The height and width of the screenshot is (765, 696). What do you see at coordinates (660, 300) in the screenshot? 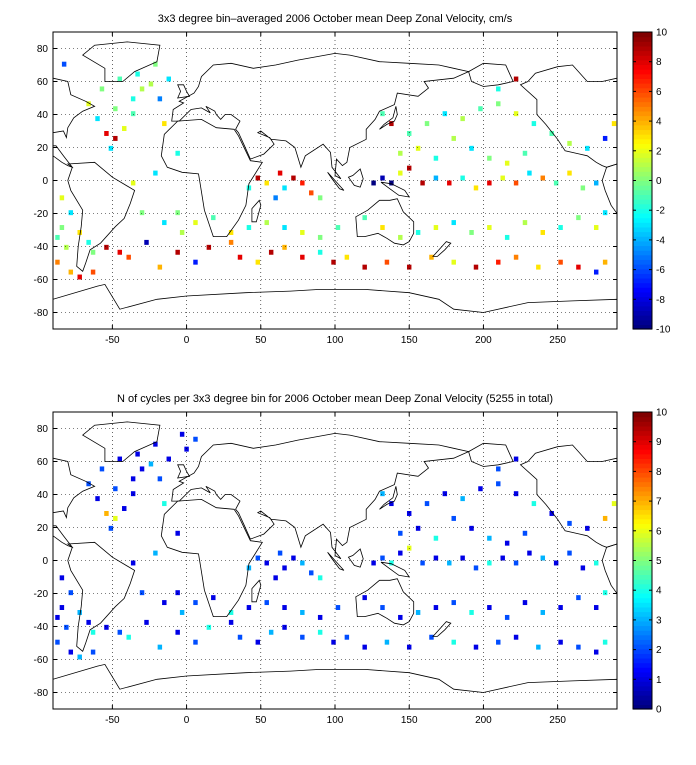
I see `colorbar-tick-label: -8` at bounding box center [660, 300].